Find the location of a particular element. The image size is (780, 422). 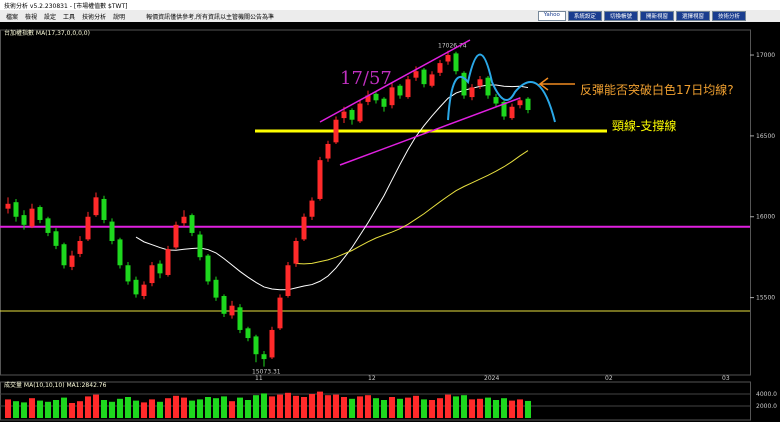

arrow is located at coordinates (556, 84).